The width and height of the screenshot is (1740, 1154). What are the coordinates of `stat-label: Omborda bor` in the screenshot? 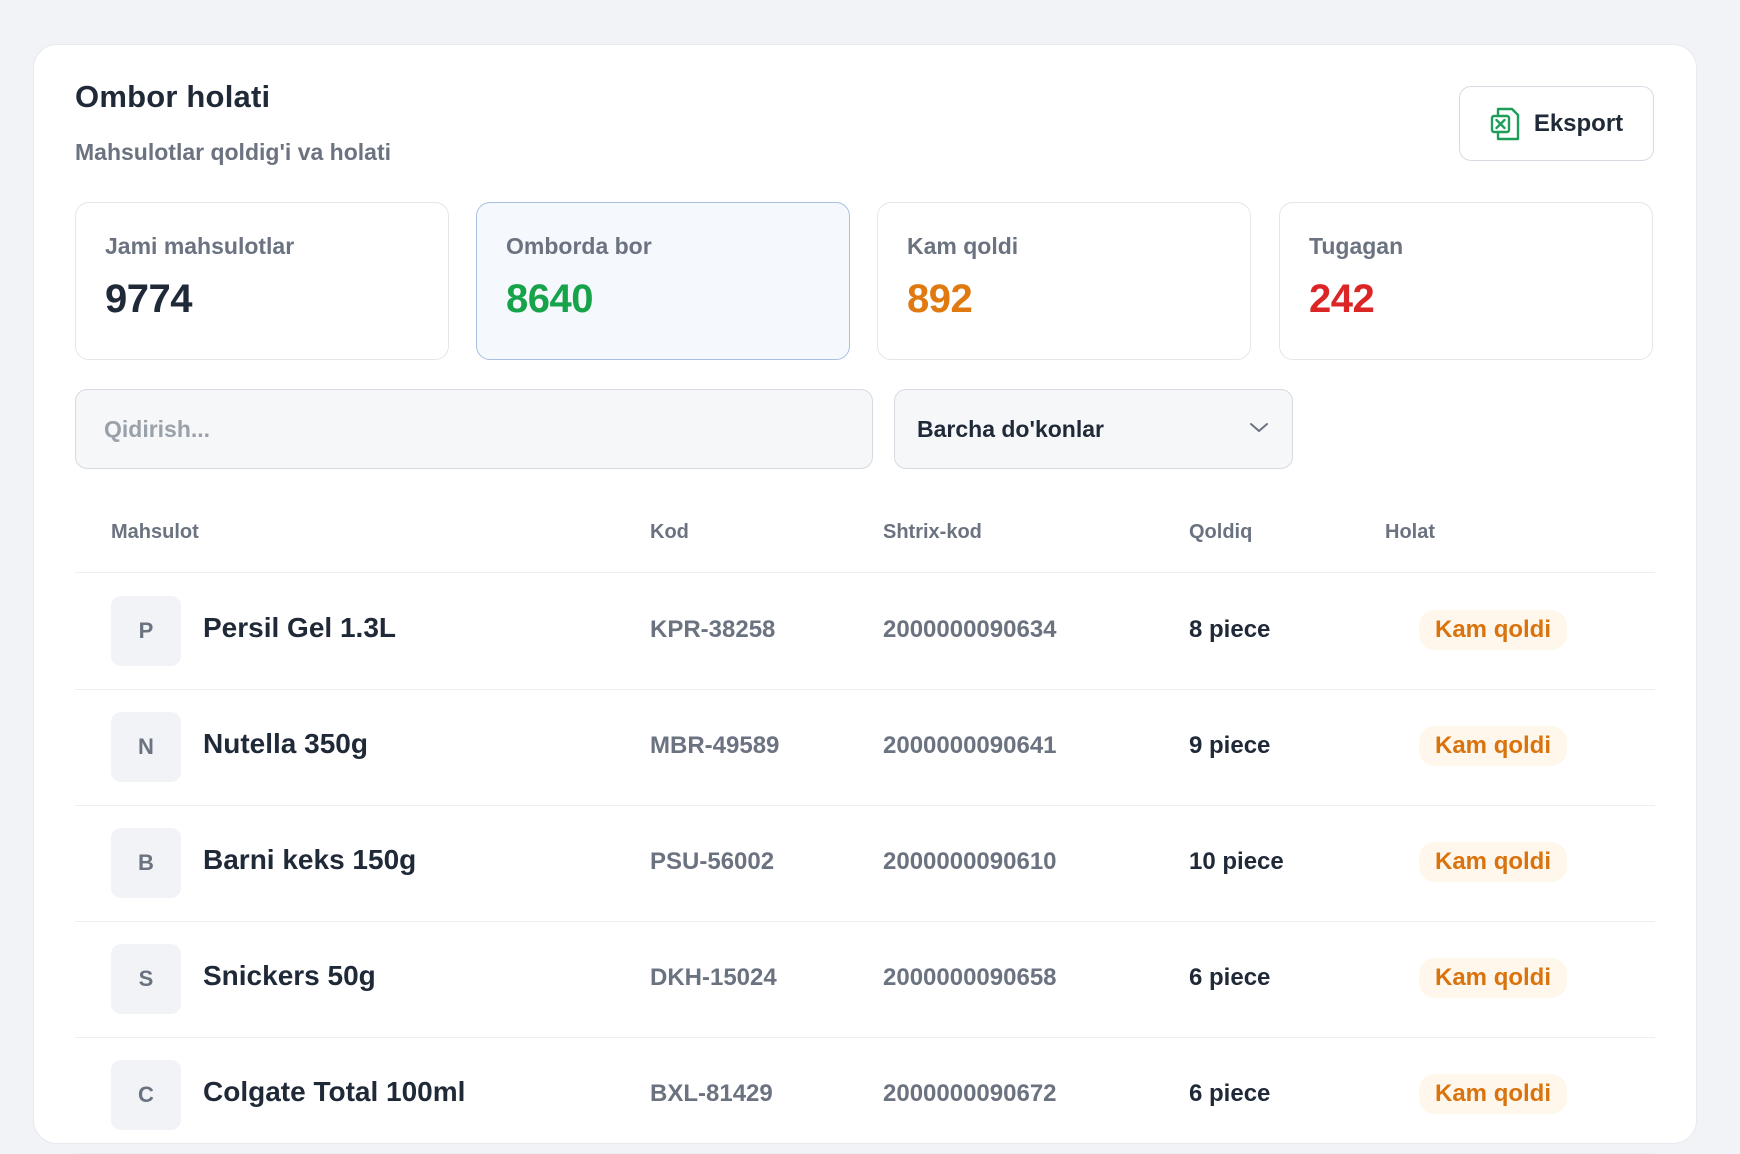 It's located at (579, 246).